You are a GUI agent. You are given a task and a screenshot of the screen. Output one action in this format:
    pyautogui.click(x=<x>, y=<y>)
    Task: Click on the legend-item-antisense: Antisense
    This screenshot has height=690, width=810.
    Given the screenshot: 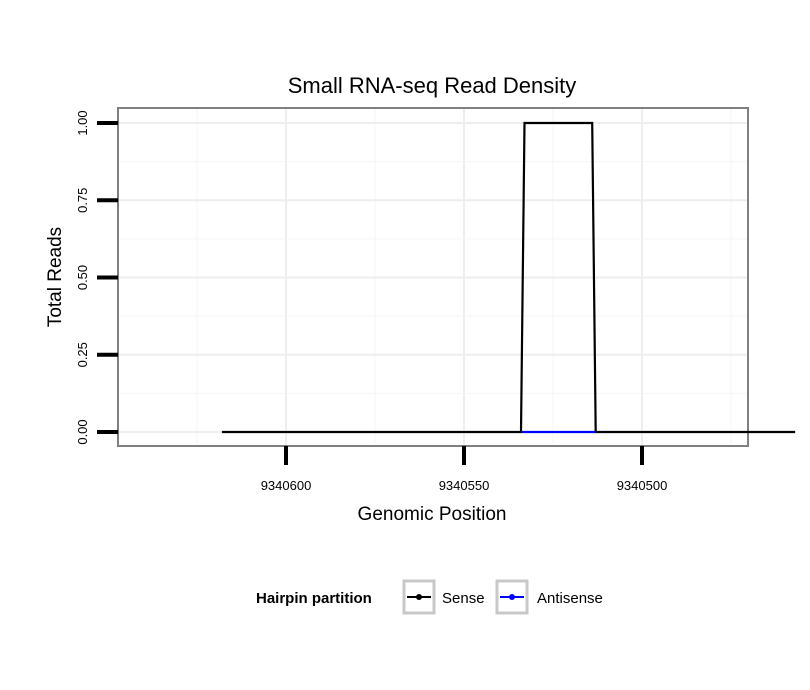 What is the action you would take?
    pyautogui.click(x=549, y=597)
    